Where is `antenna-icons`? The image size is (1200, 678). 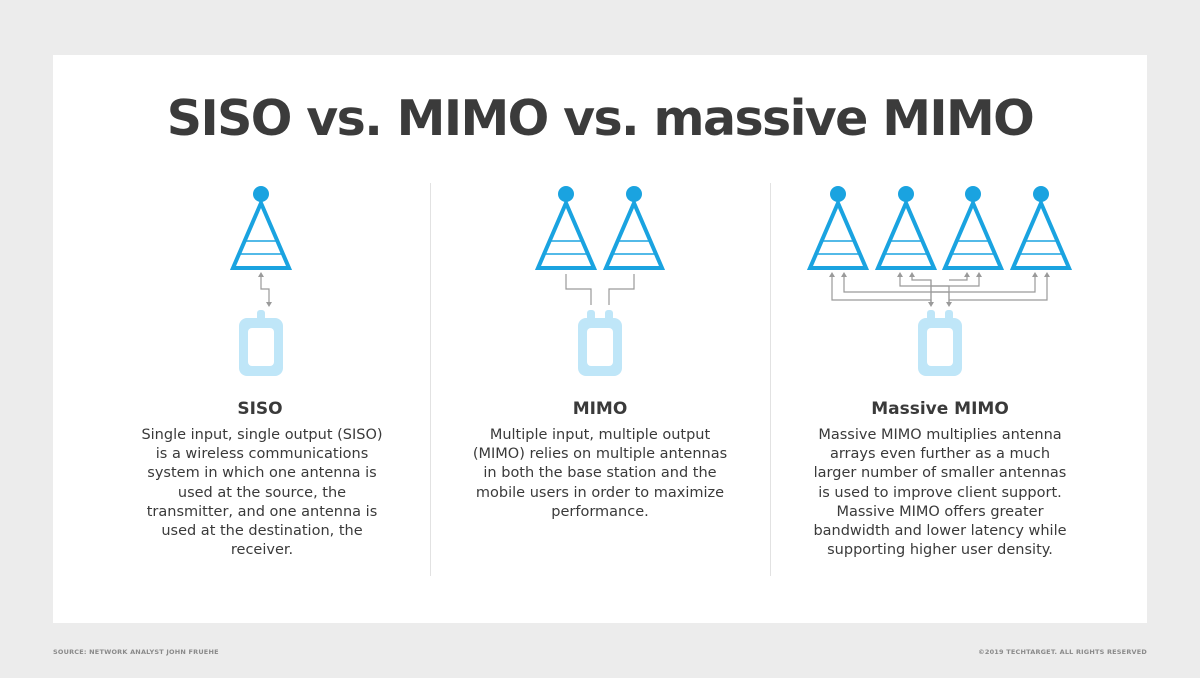 antenna-icons is located at coordinates (651, 228).